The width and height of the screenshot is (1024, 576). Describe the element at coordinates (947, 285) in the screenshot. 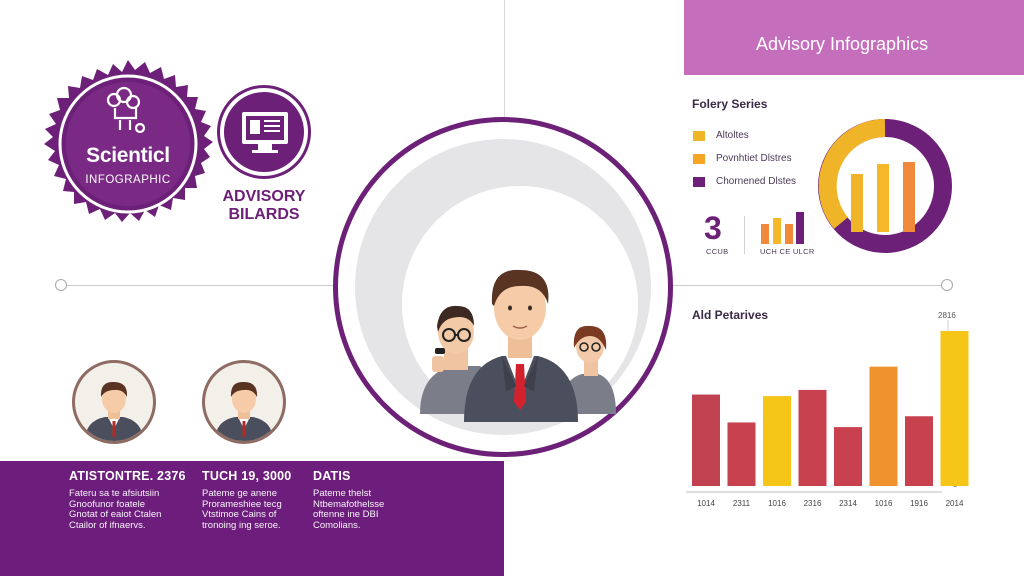

I see `right-connector-node` at that location.